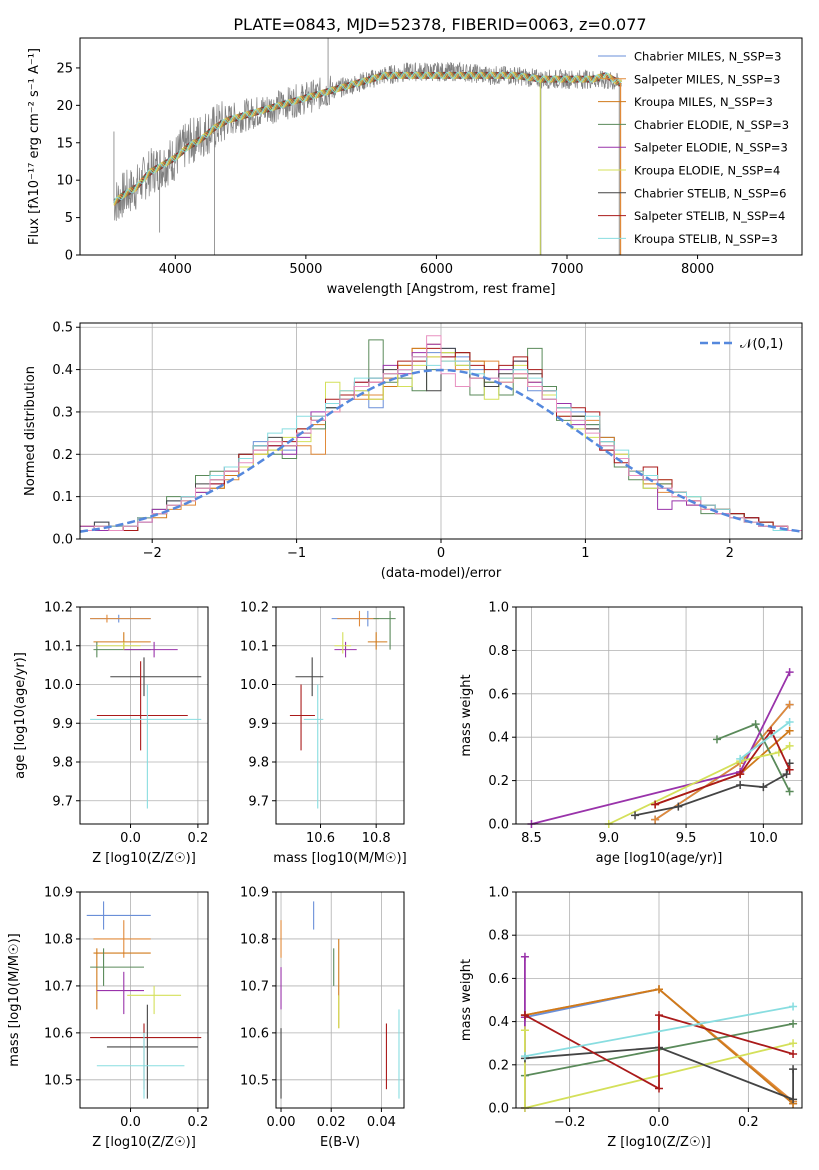  Describe the element at coordinates (130, 1122) in the screenshot. I see `x-tick-label: 0.0` at that location.